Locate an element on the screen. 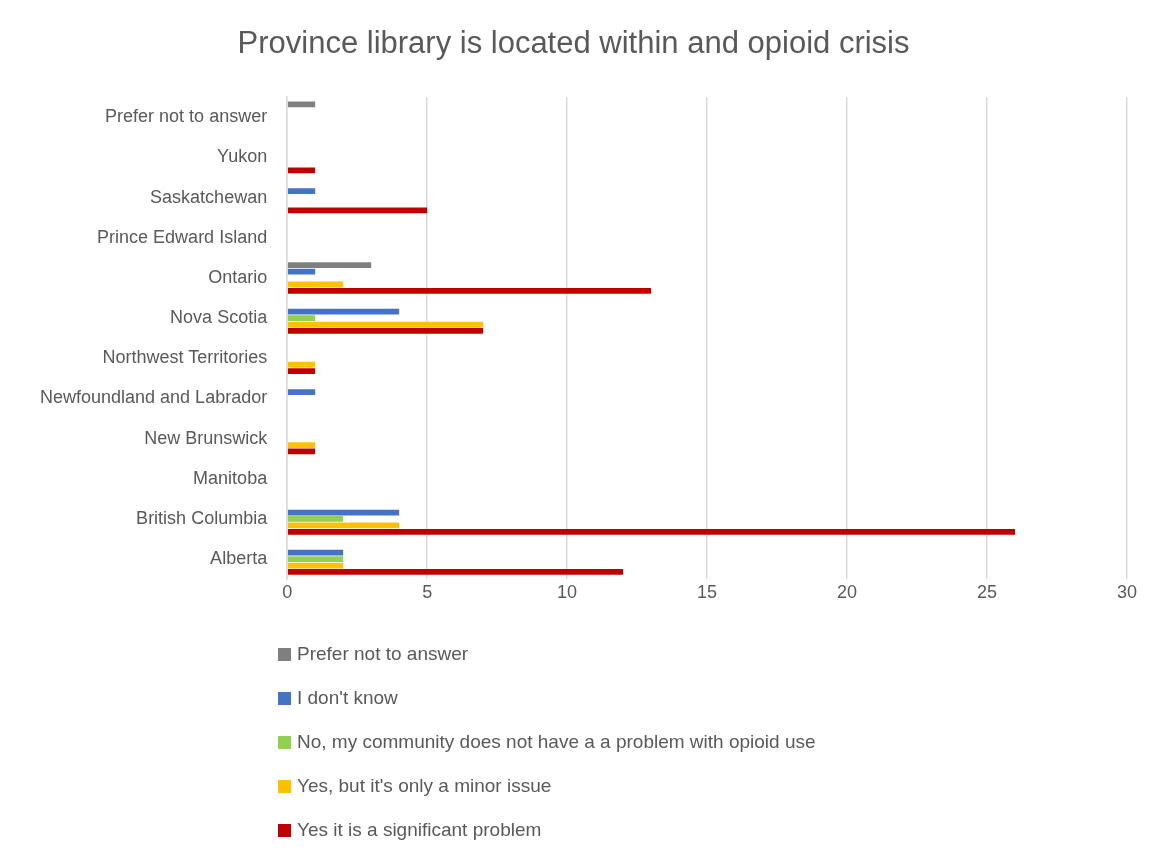 The image size is (1163, 860). y-tick-label: British Columbia is located at coordinates (202, 517).